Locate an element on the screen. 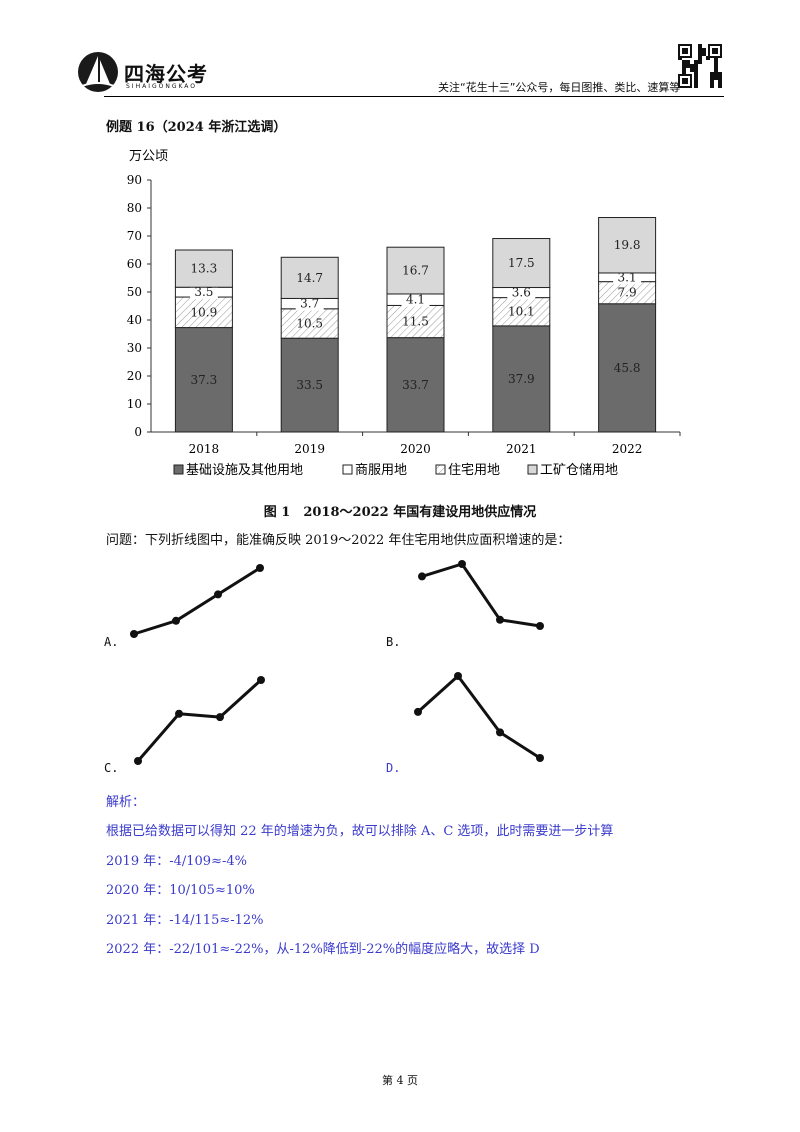 The width and height of the screenshot is (800, 1132). qr-code-icon is located at coordinates (700, 66).